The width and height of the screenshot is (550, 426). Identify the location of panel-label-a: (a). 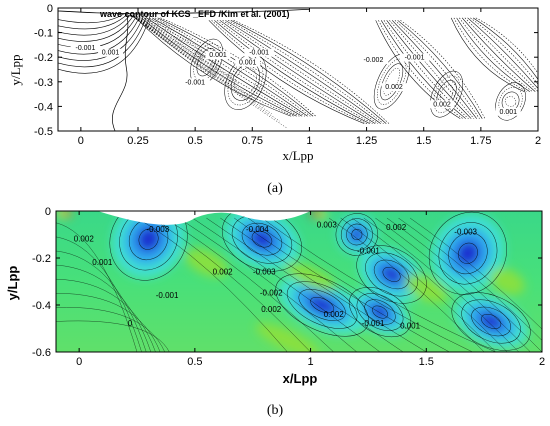
(275, 188).